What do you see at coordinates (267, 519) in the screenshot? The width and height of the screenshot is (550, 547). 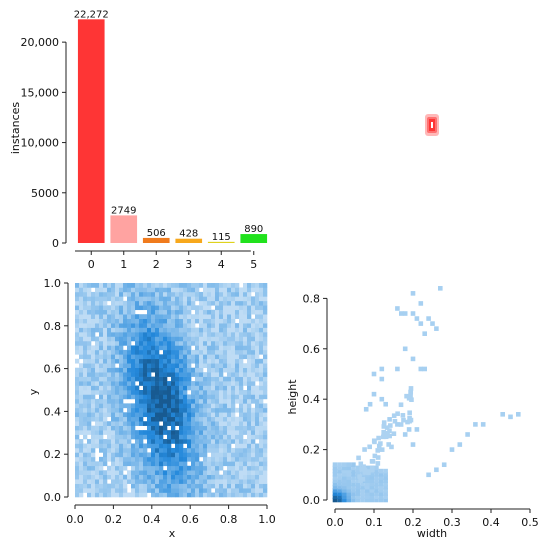 I see `xy-x-tick-label: 1.0` at bounding box center [267, 519].